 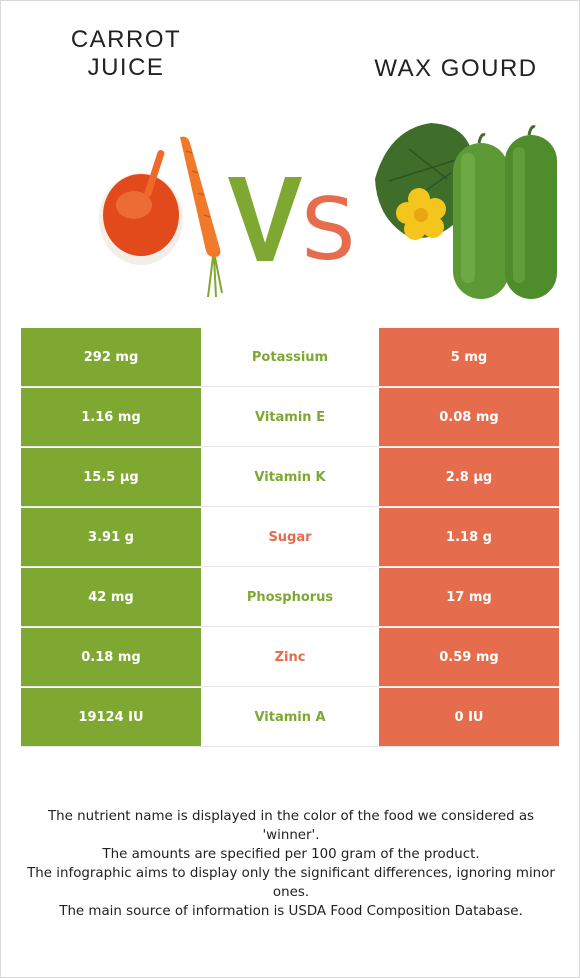 What do you see at coordinates (111, 537) in the screenshot?
I see `carrot-juice-value: 3.91 g` at bounding box center [111, 537].